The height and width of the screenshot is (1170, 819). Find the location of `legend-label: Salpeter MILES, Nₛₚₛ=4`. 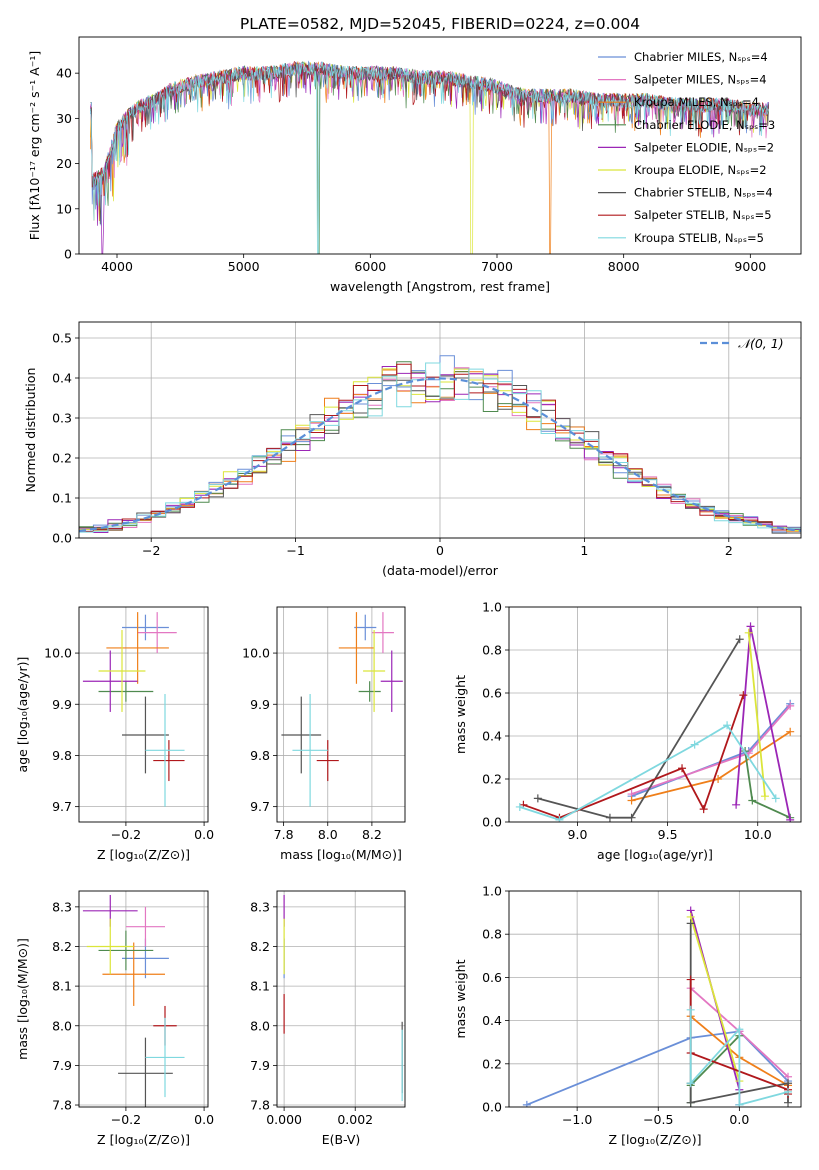

legend-label: Salpeter MILES, Nₛₚₛ=4 is located at coordinates (700, 80).